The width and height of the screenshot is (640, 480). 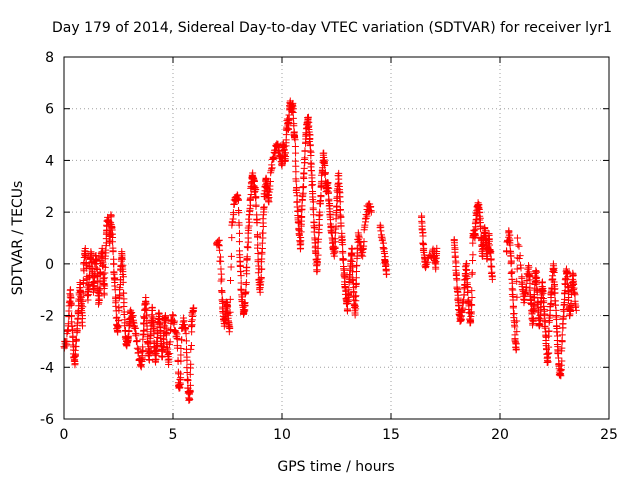 What do you see at coordinates (49, 161) in the screenshot?
I see `y-tick-label: 4` at bounding box center [49, 161].